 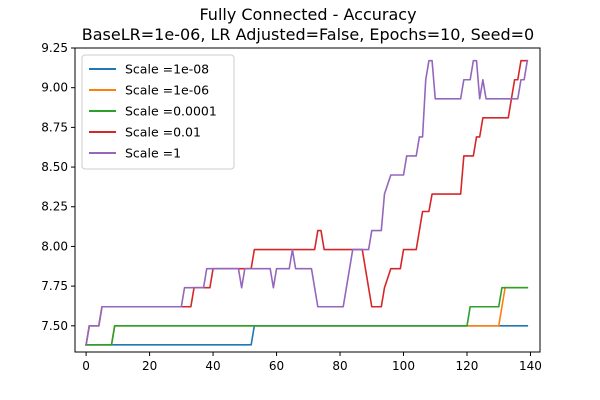 What do you see at coordinates (276, 366) in the screenshot?
I see `x-tick-label: 60` at bounding box center [276, 366].